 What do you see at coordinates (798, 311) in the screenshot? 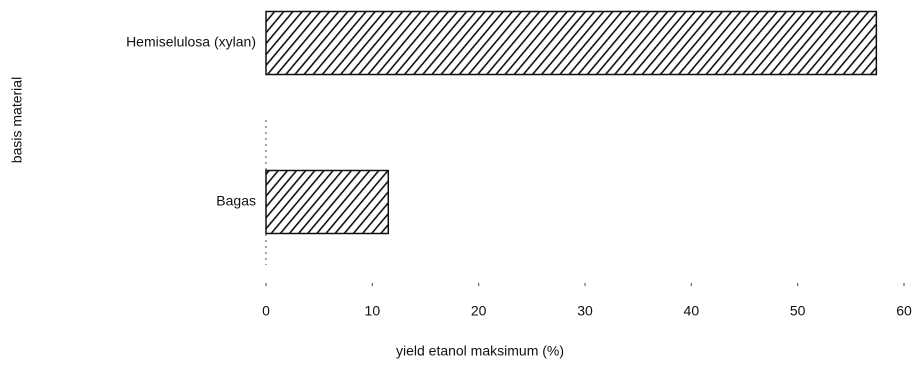
I see `x-tick-label: 50` at bounding box center [798, 311].